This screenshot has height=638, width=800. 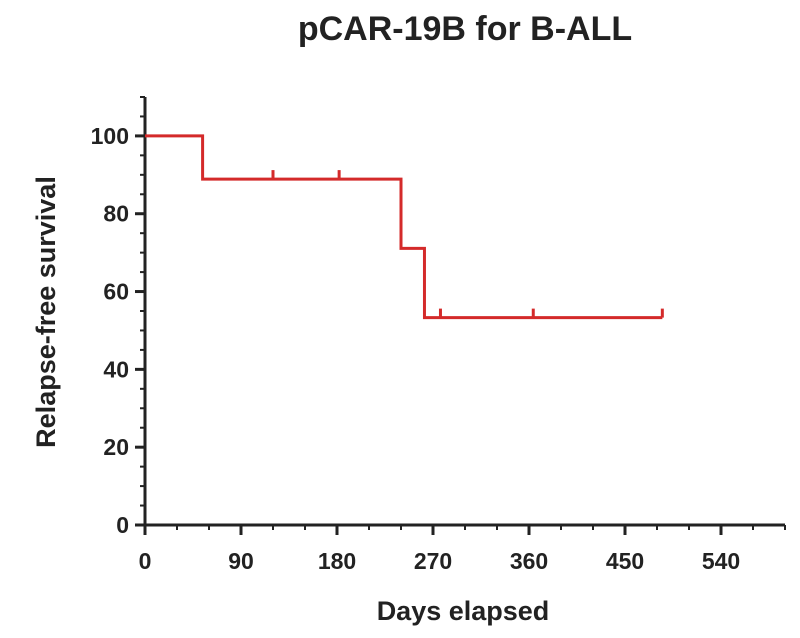 I want to click on y-axis-label: Relapse-free survival, so click(x=46, y=312).